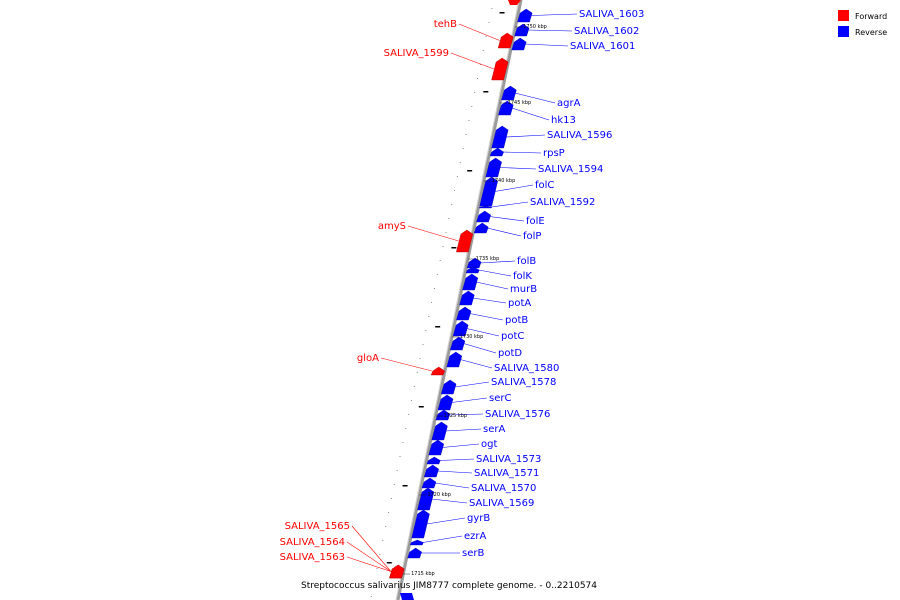  I want to click on gene-connector-folE, so click(507, 219).